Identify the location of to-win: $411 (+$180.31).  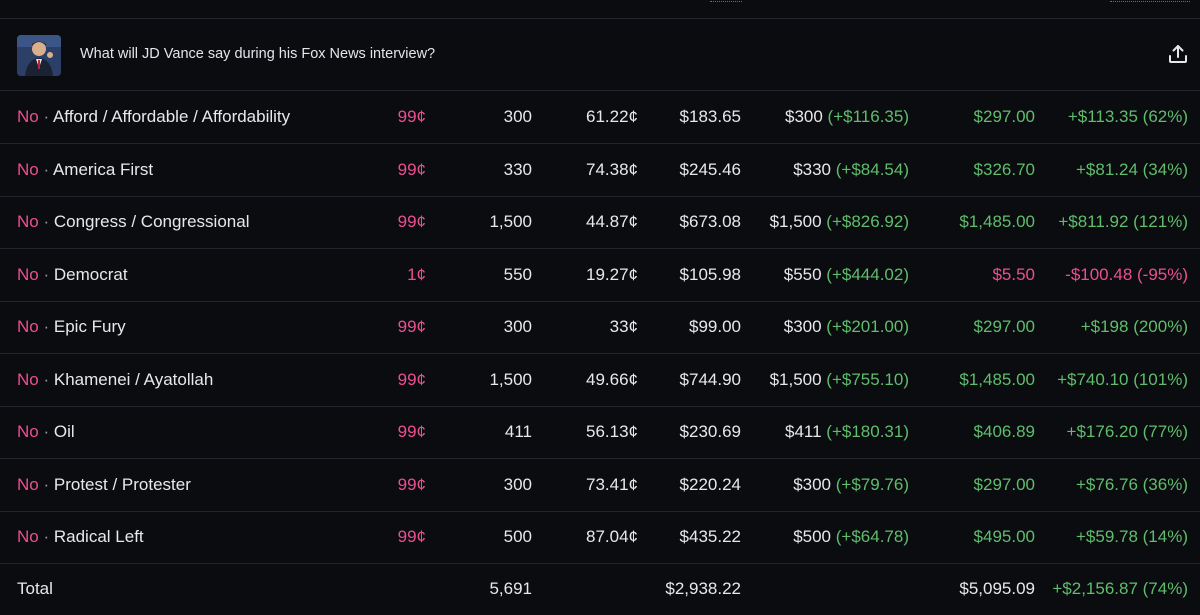
(847, 432).